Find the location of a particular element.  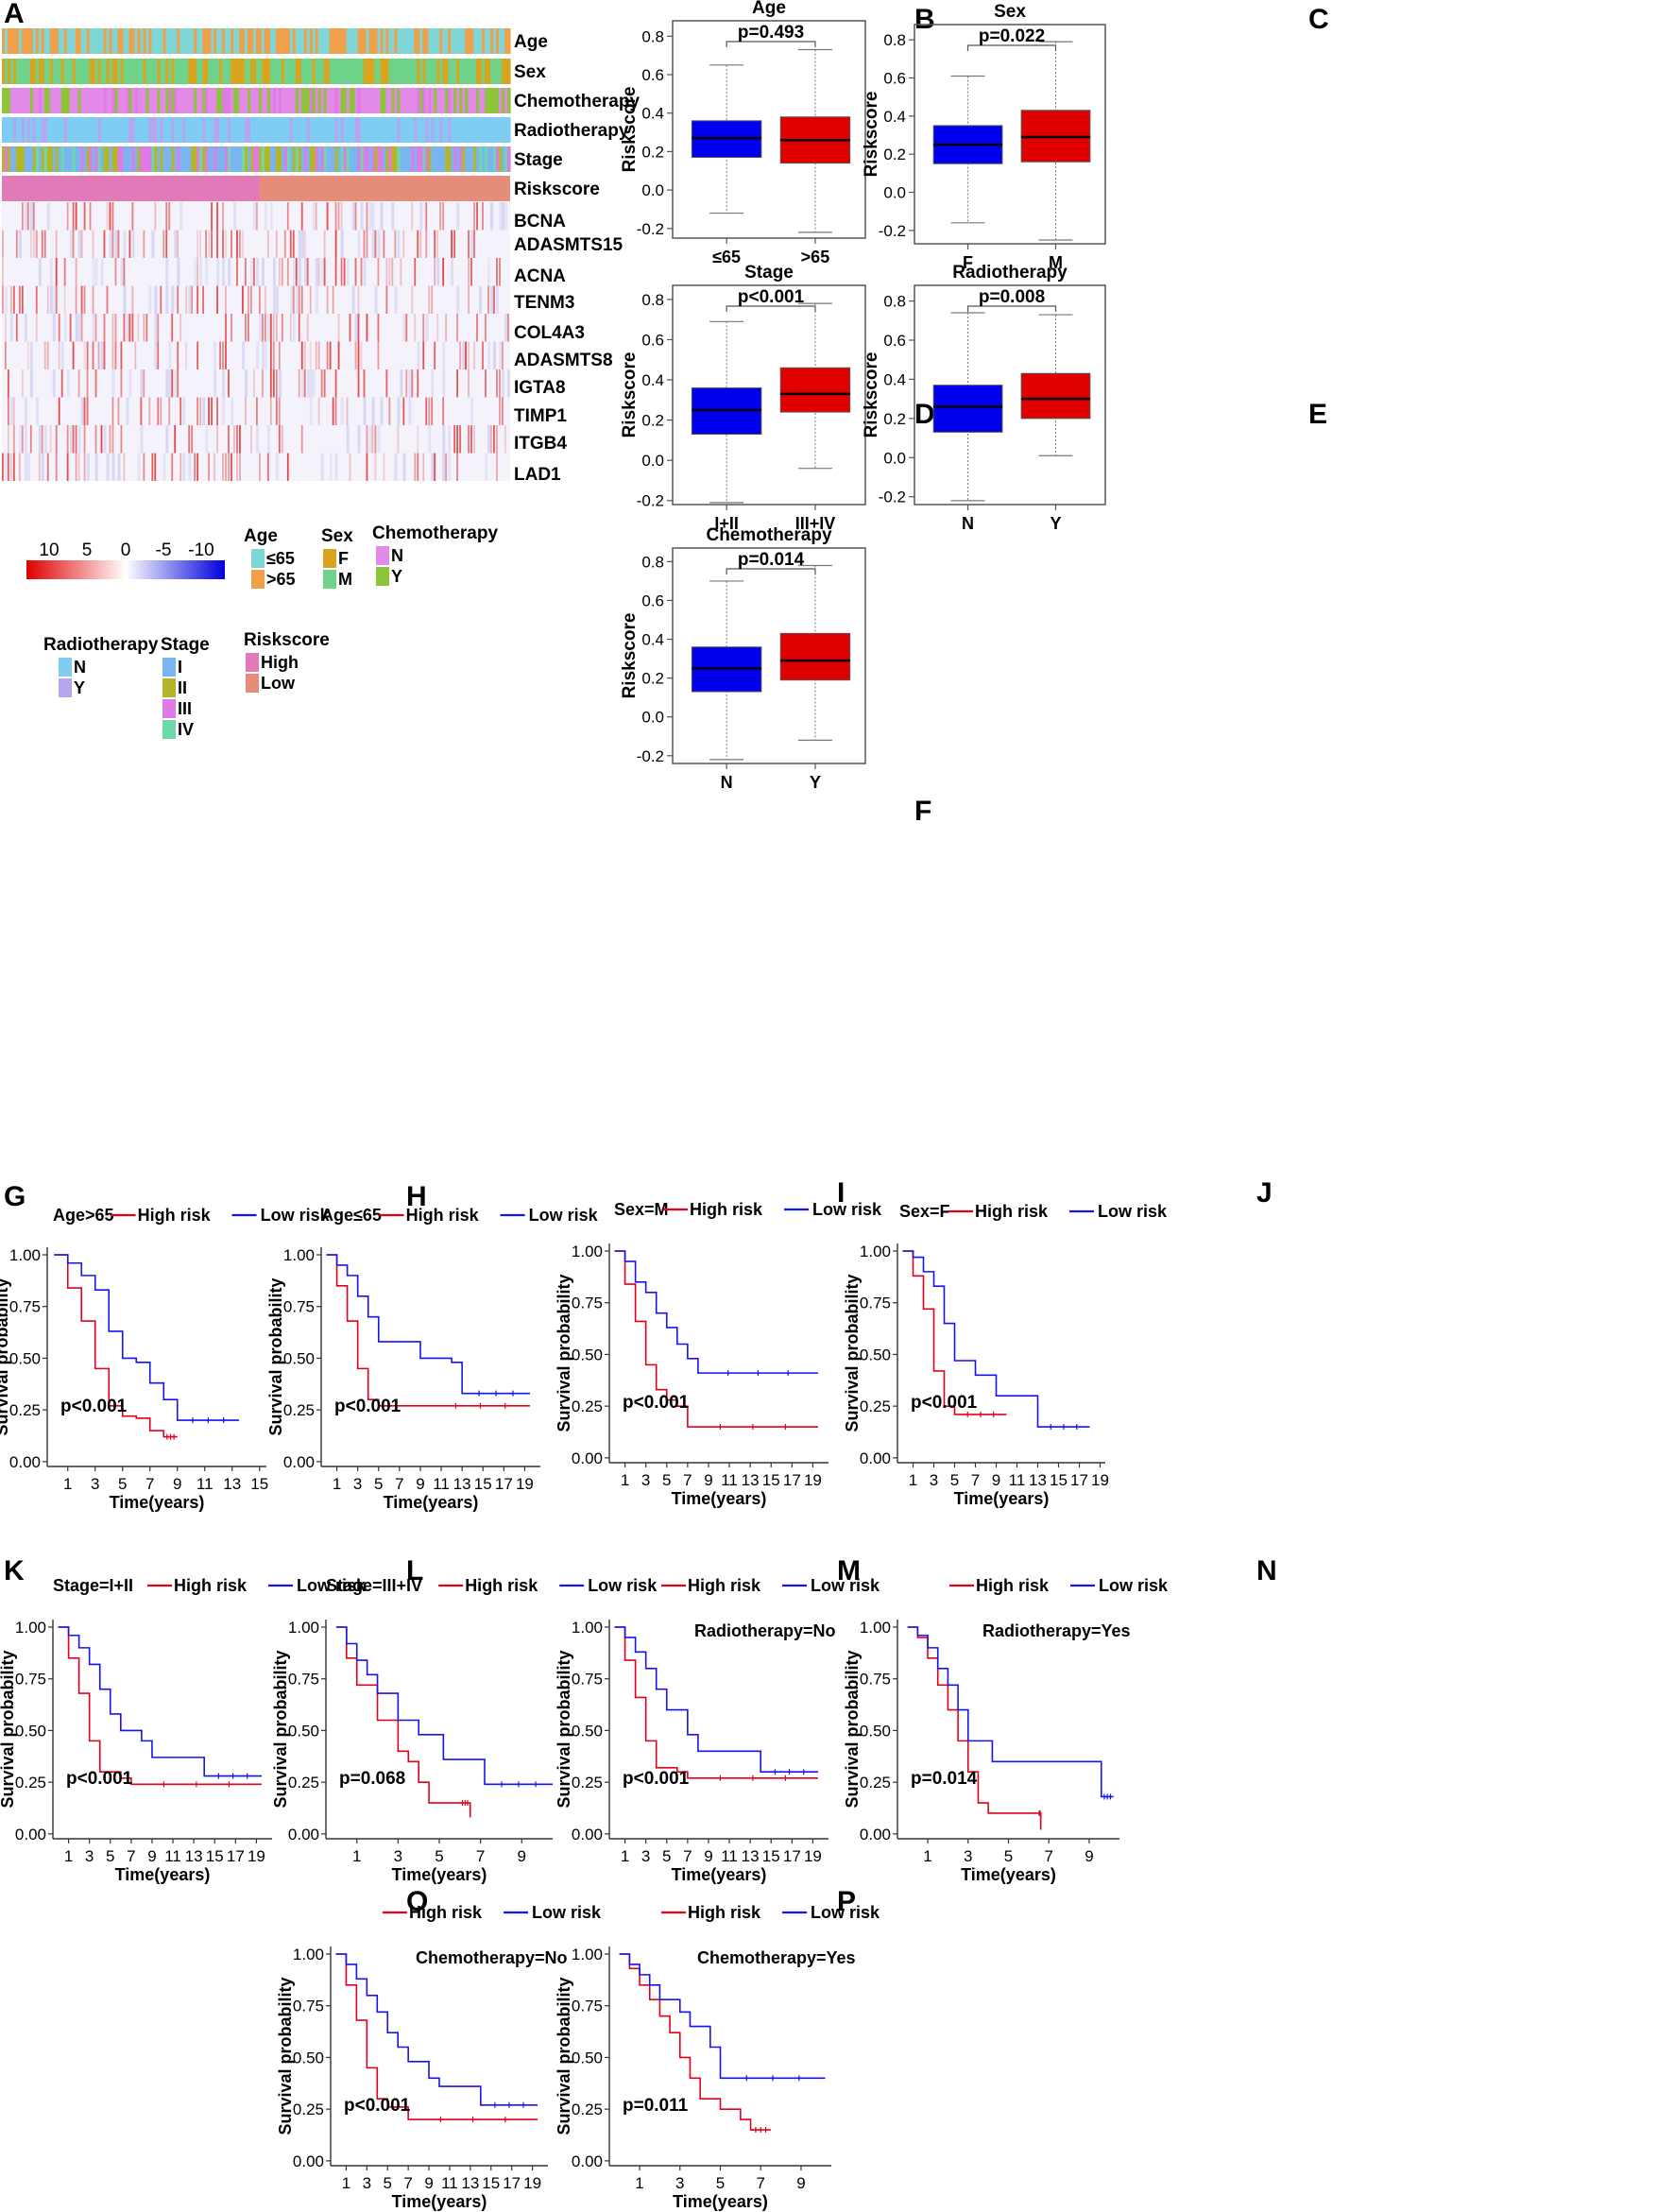

y-tick-label: 0.50 is located at coordinates (25, 1358).